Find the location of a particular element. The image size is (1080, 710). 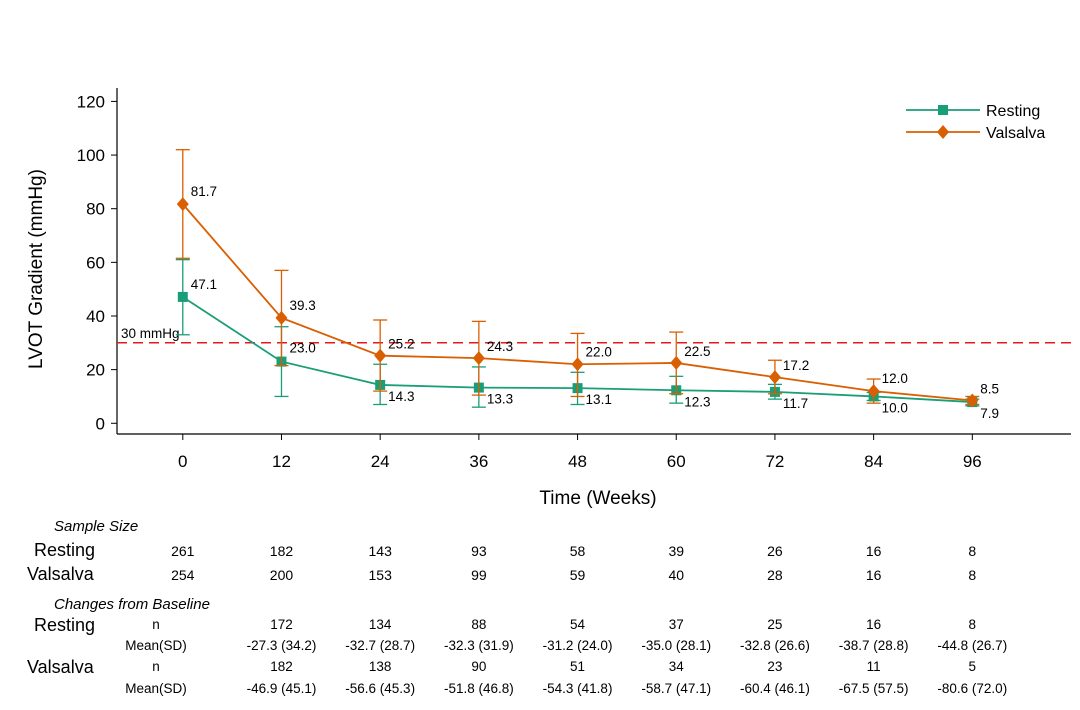

y-tick-label: 20 is located at coordinates (95, 370).